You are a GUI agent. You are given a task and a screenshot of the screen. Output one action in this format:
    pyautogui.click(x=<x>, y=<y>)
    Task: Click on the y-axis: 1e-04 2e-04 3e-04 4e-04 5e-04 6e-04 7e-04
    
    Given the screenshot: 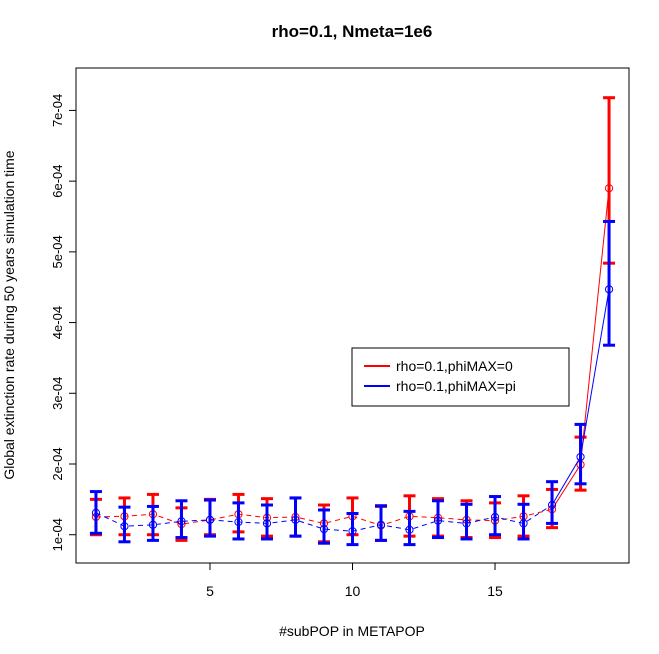 What is the action you would take?
    pyautogui.click(x=63, y=322)
    